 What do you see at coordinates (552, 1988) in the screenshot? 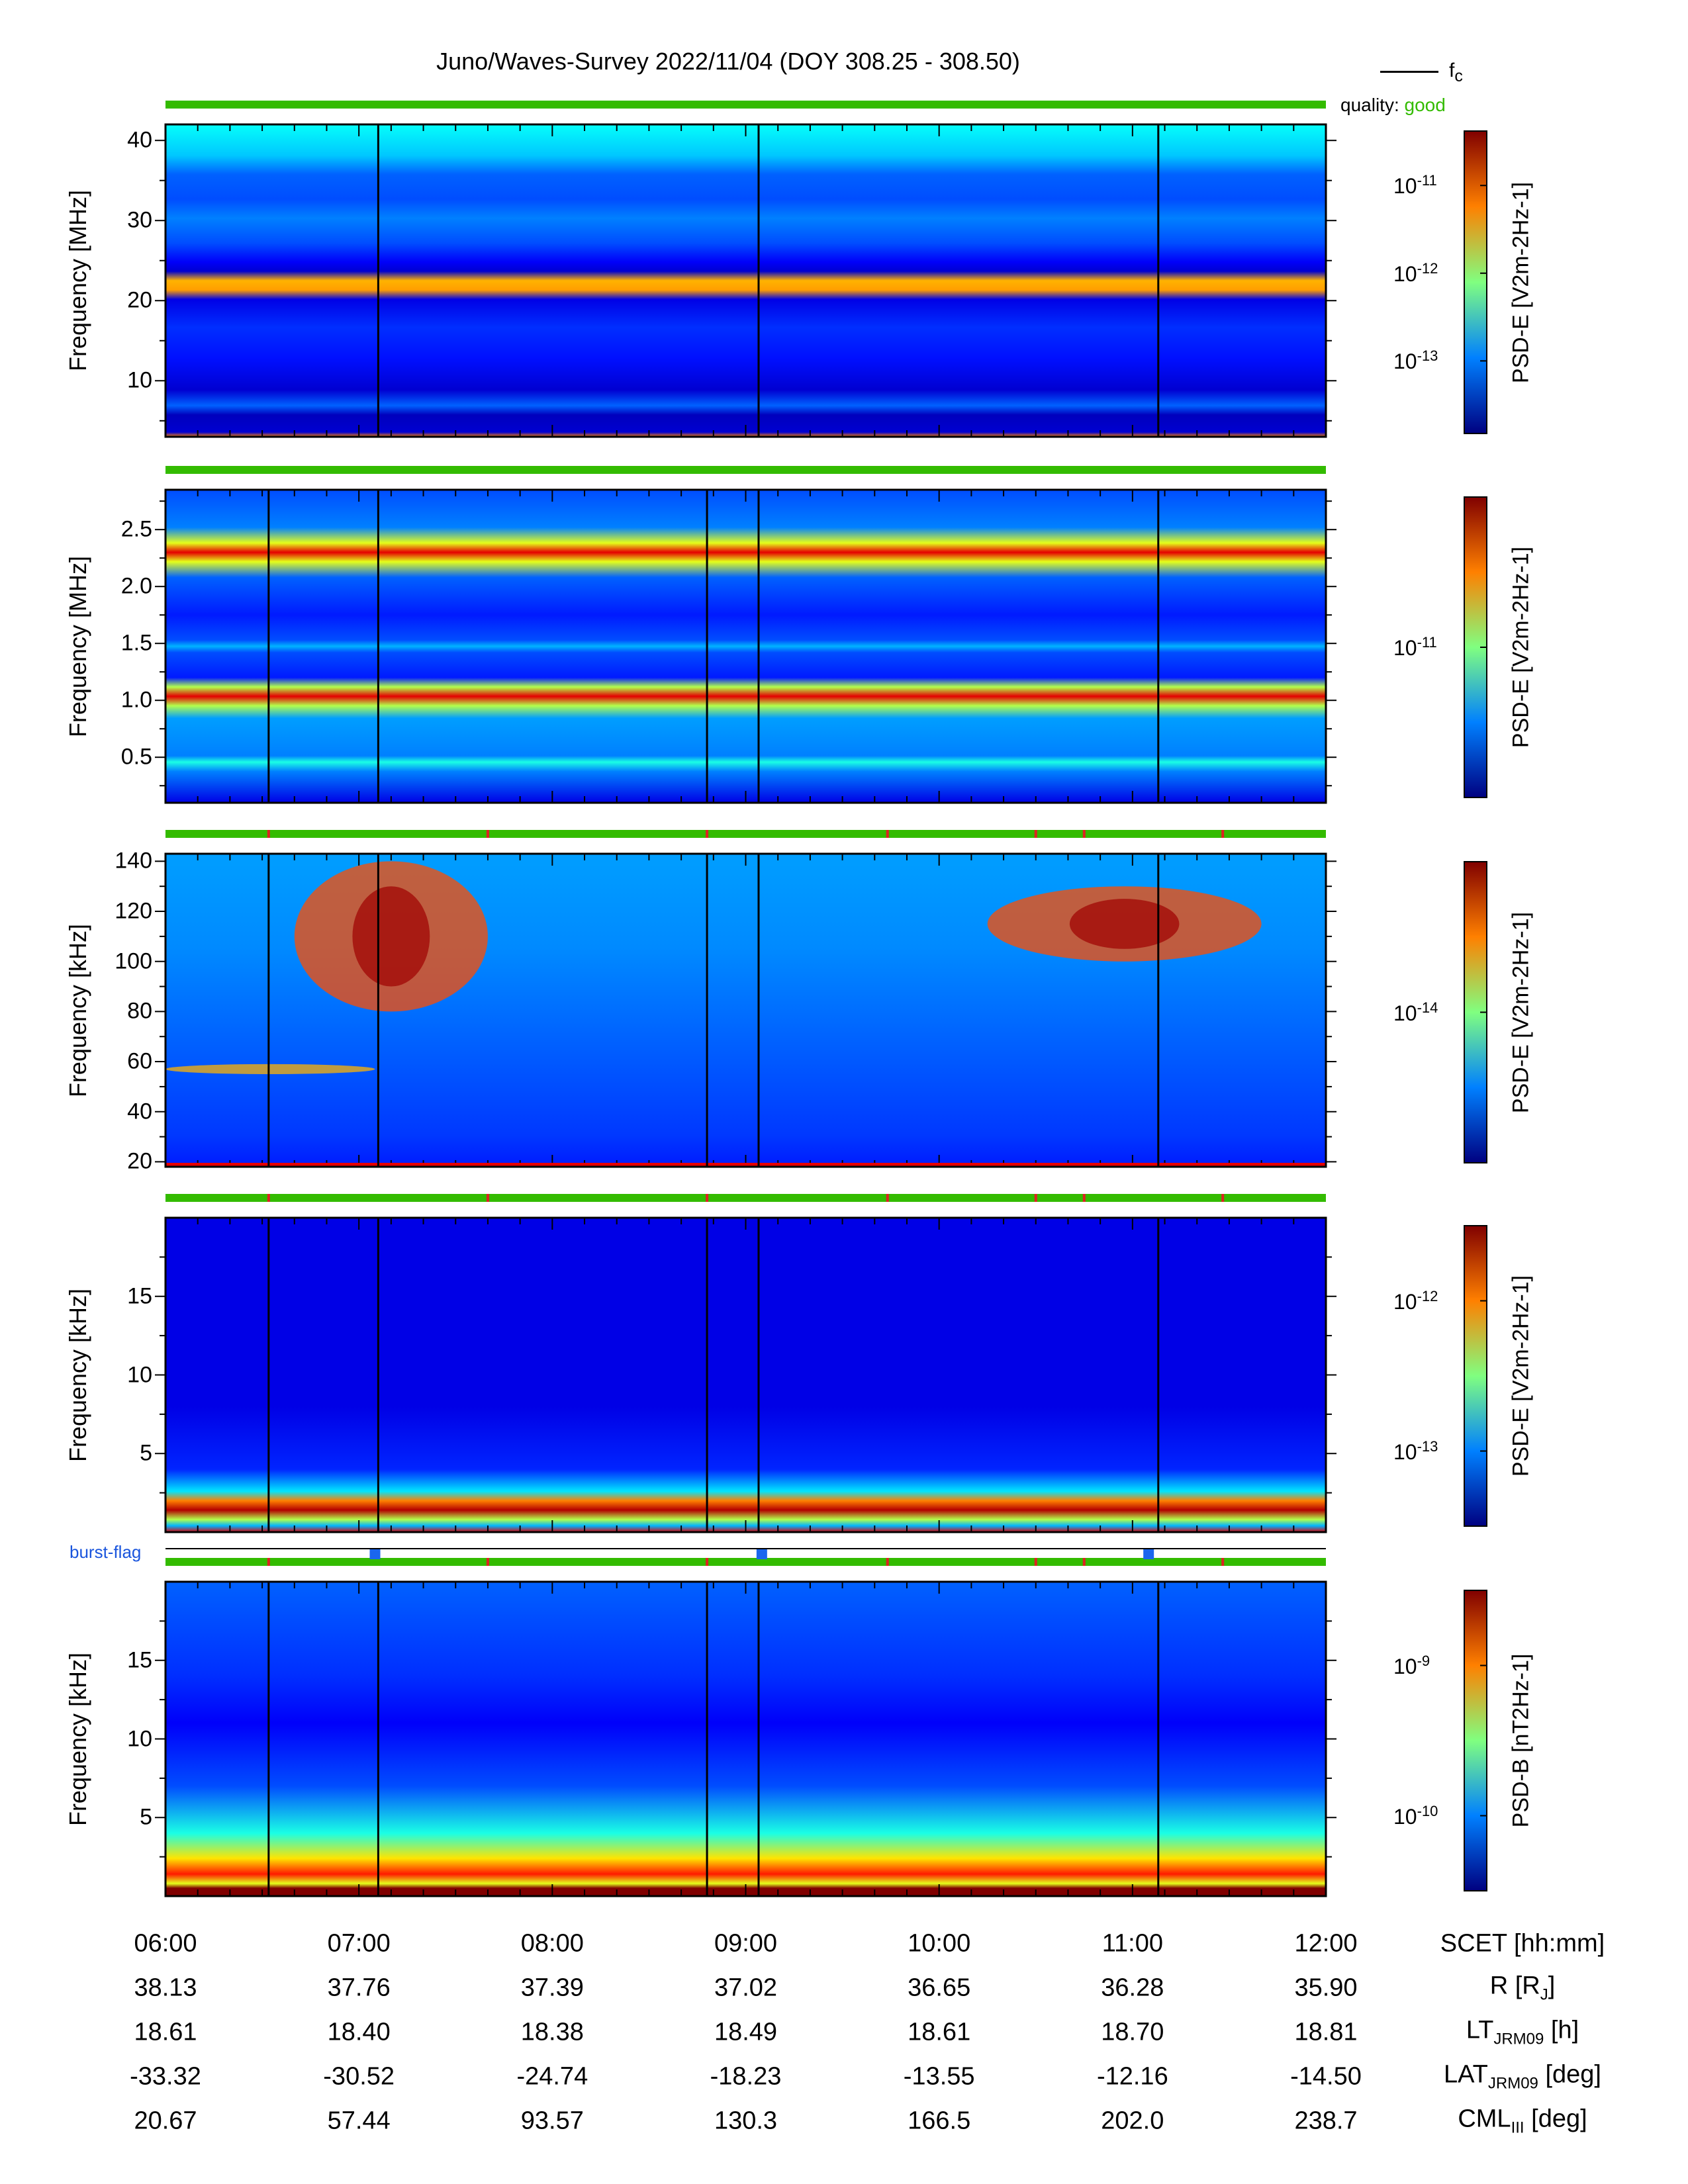
I see `ephemeris-value: 37.39` at bounding box center [552, 1988].